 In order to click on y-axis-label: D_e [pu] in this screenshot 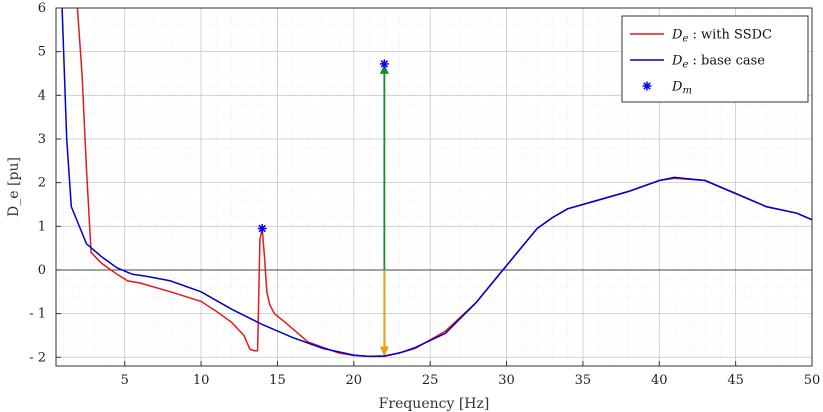, I will do `click(14, 187)`.